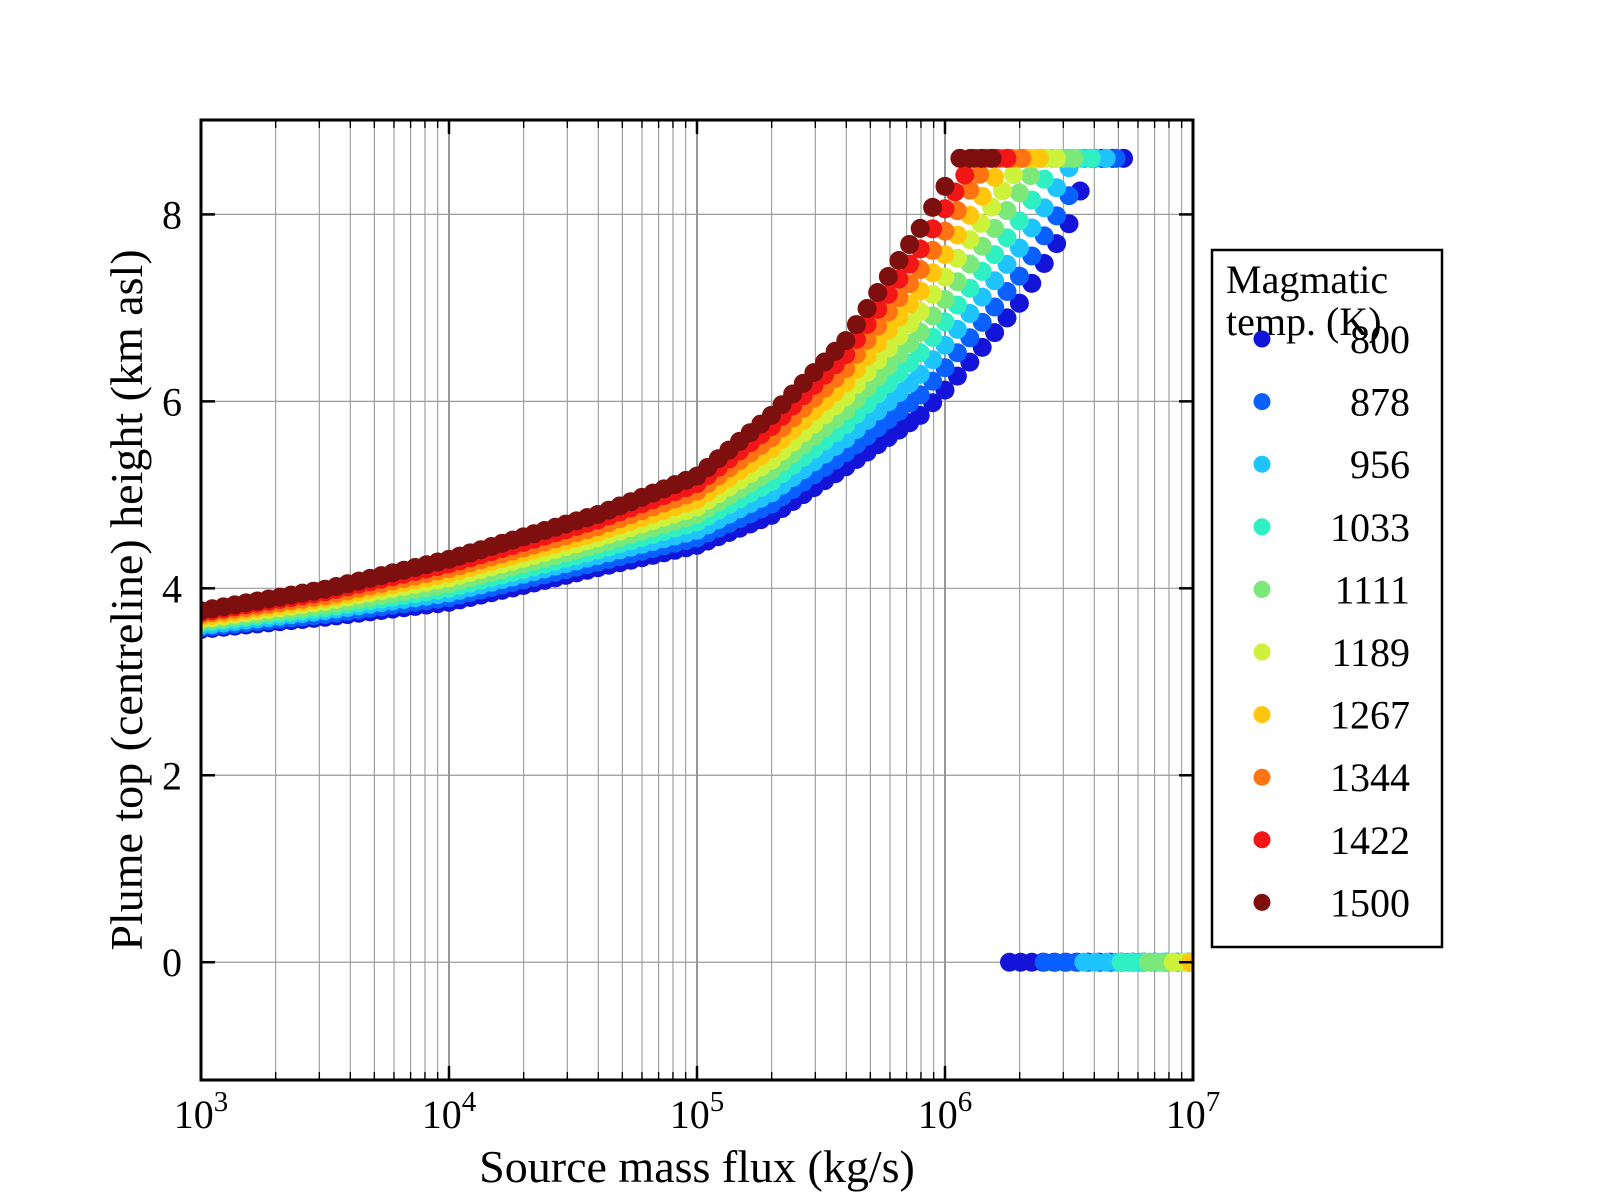 The width and height of the screenshot is (1600, 1200). What do you see at coordinates (1370, 652) in the screenshot?
I see `legend-label-1189: 1189` at bounding box center [1370, 652].